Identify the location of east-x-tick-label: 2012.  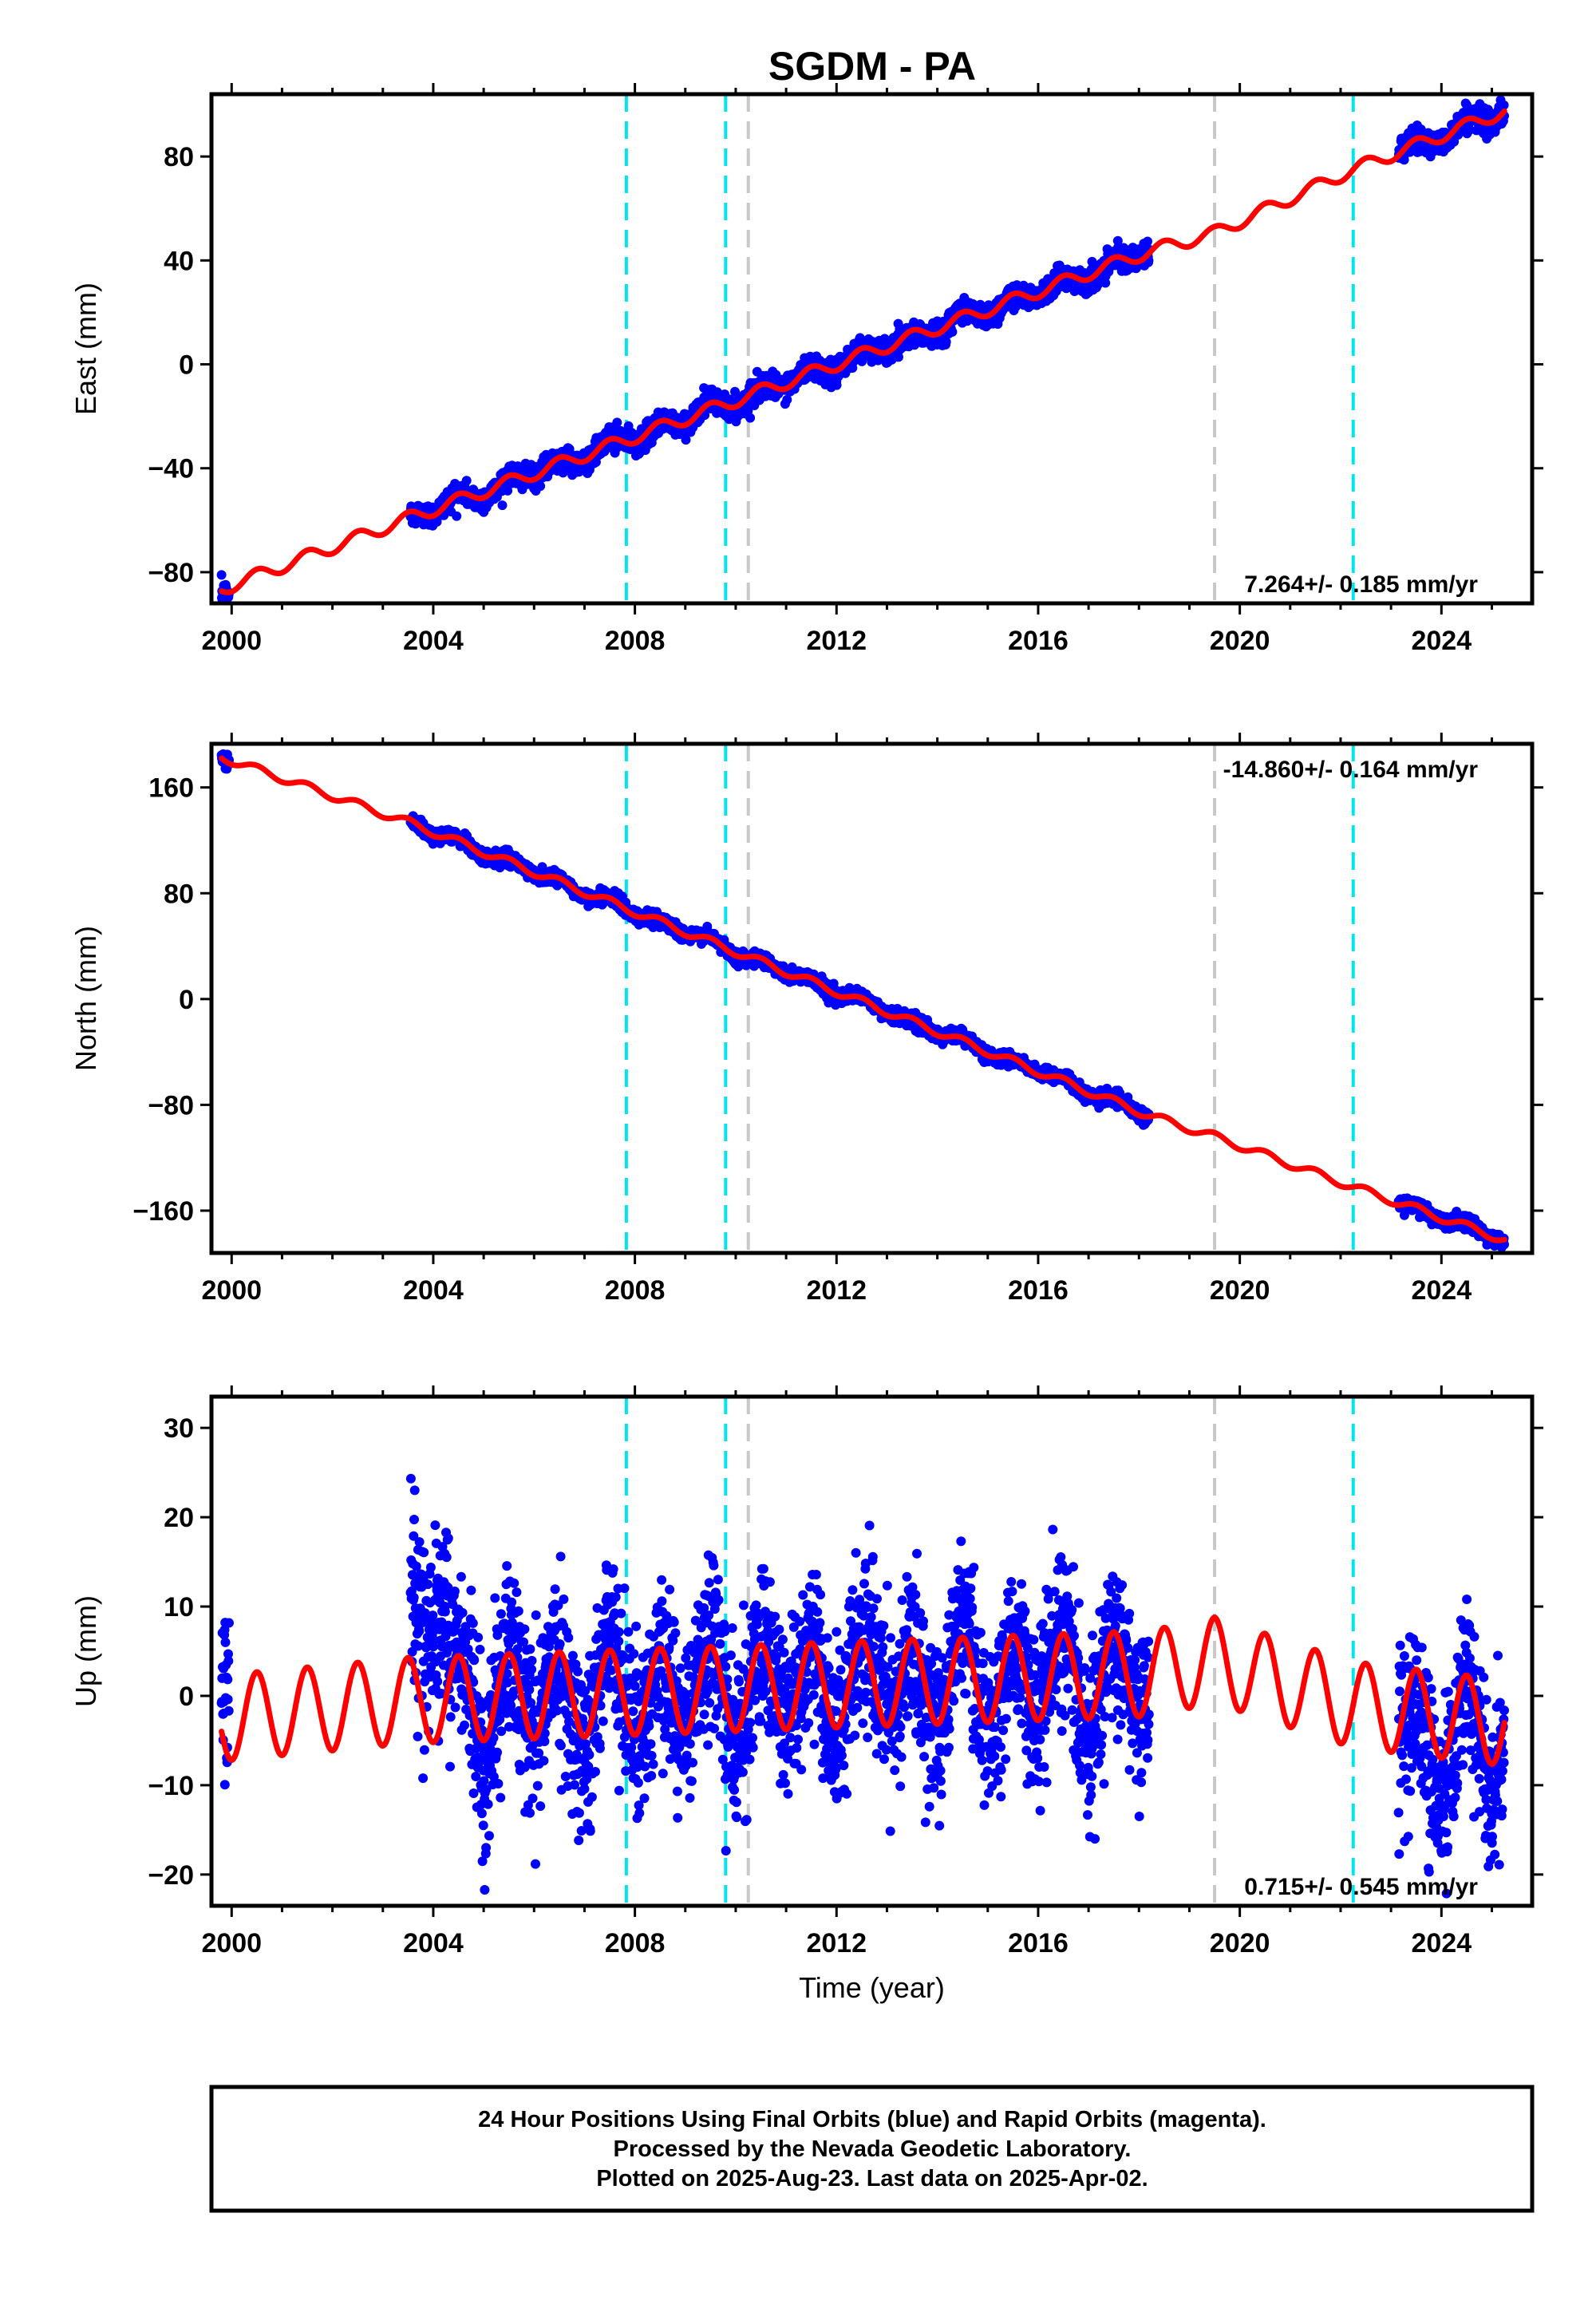
(836, 641).